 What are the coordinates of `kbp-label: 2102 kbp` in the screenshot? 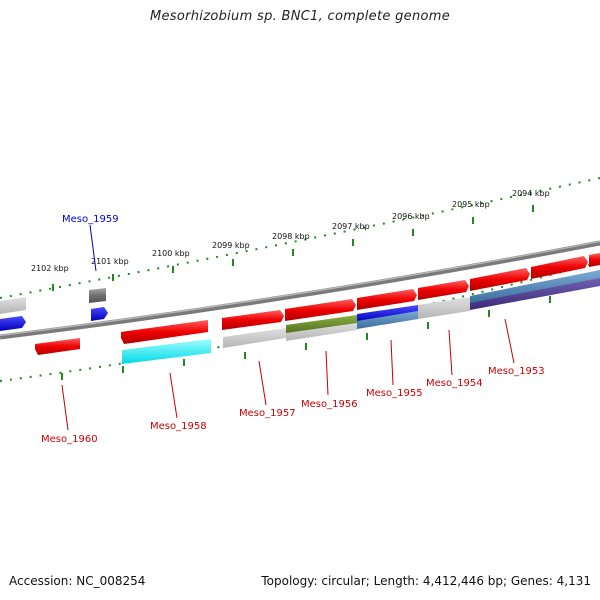 It's located at (50, 268).